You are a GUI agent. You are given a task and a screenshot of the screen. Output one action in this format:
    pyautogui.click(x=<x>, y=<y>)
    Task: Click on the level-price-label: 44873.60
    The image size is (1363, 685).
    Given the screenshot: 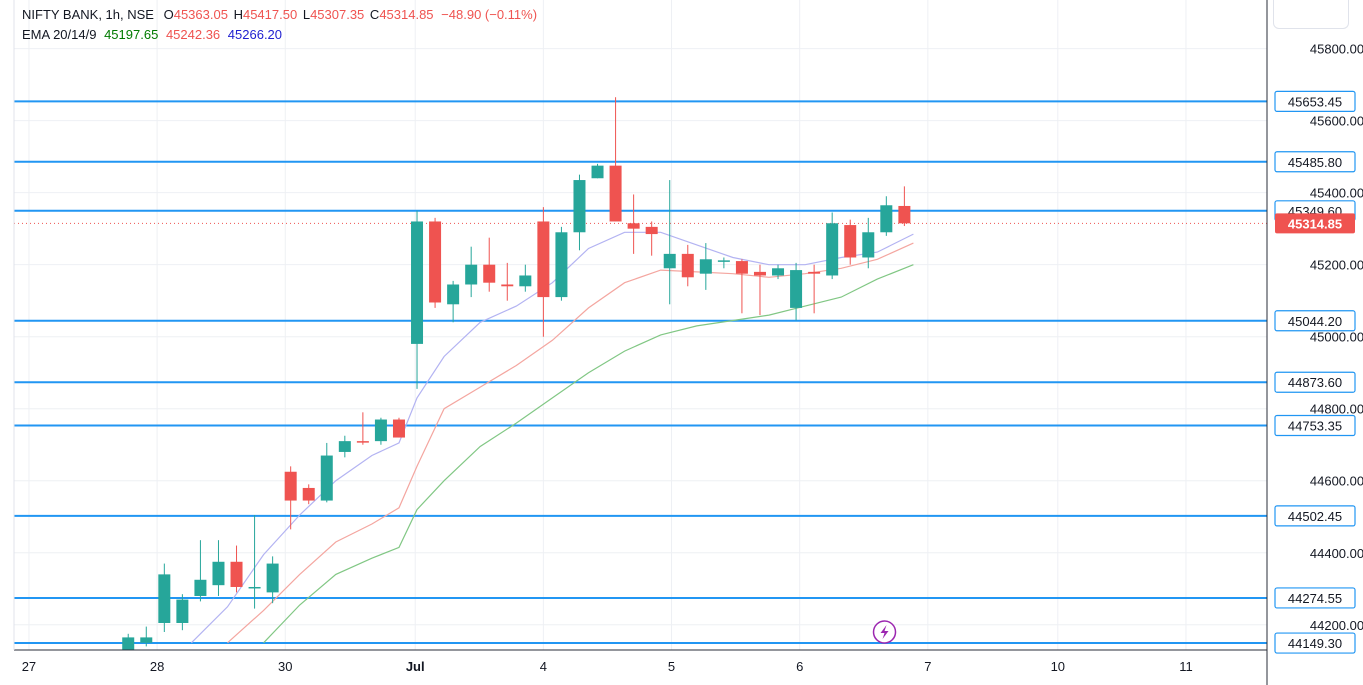 What is the action you would take?
    pyautogui.click(x=1315, y=382)
    